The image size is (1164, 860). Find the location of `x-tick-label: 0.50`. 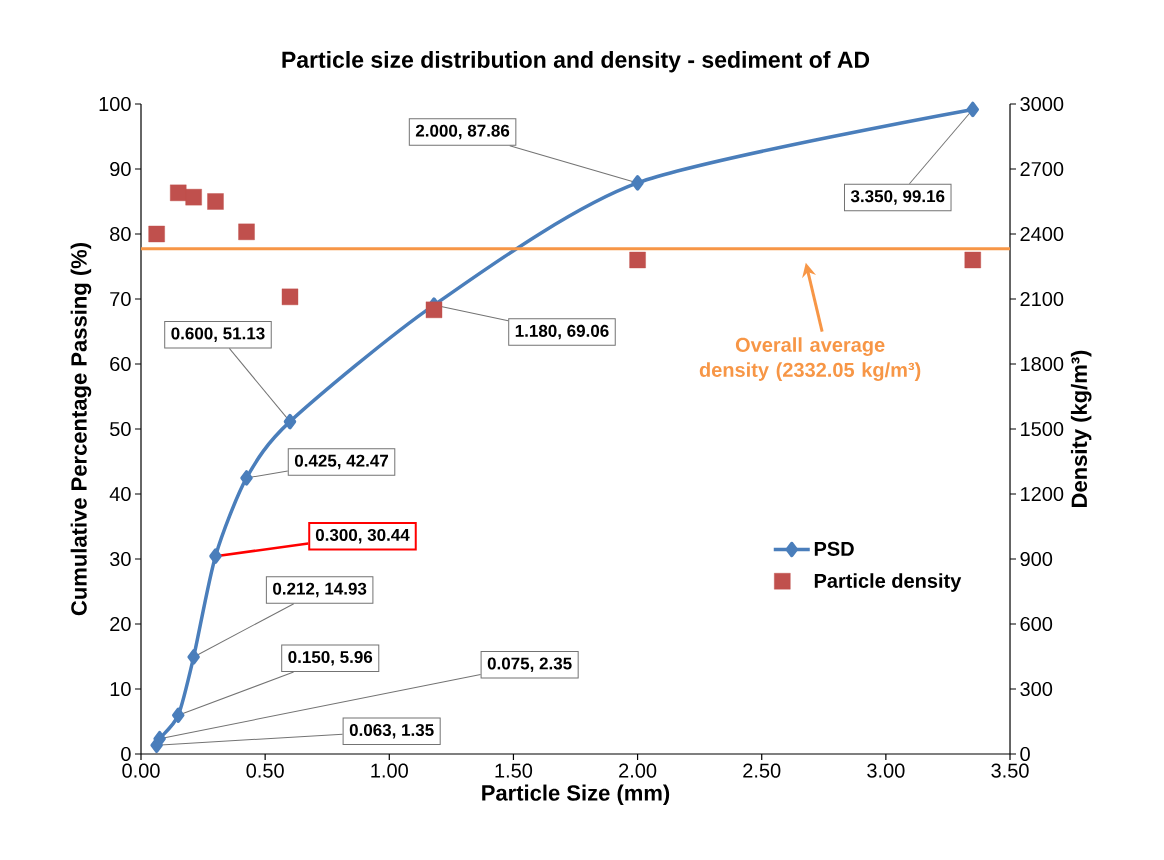

x-tick-label: 0.50 is located at coordinates (265, 770).